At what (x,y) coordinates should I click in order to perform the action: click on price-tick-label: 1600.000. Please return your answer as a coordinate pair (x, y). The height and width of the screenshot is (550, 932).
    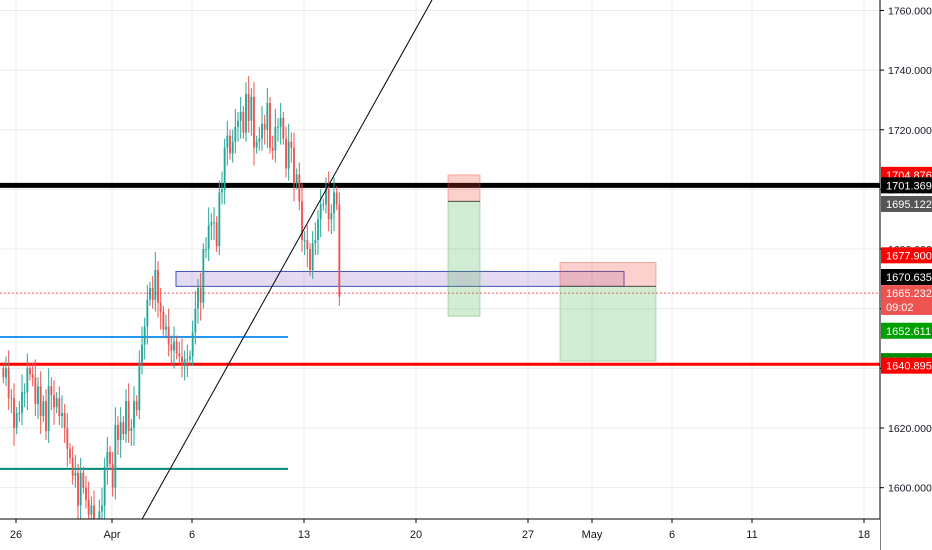
    Looking at the image, I should click on (910, 489).